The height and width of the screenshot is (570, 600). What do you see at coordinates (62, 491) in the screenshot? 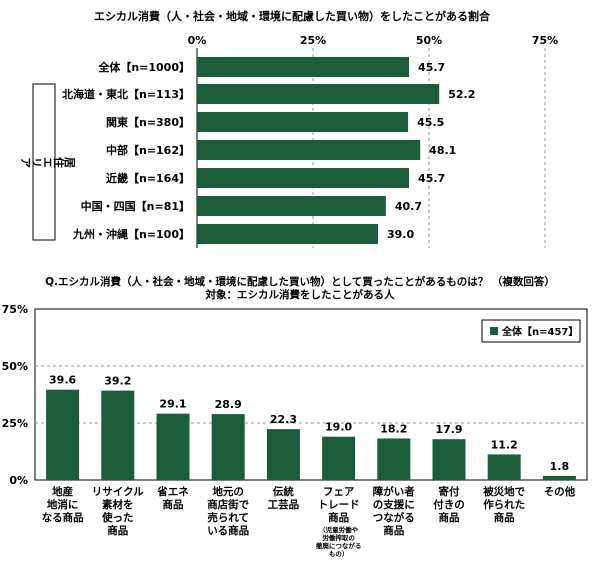
I see `bottom-category-label: 地産` at bounding box center [62, 491].